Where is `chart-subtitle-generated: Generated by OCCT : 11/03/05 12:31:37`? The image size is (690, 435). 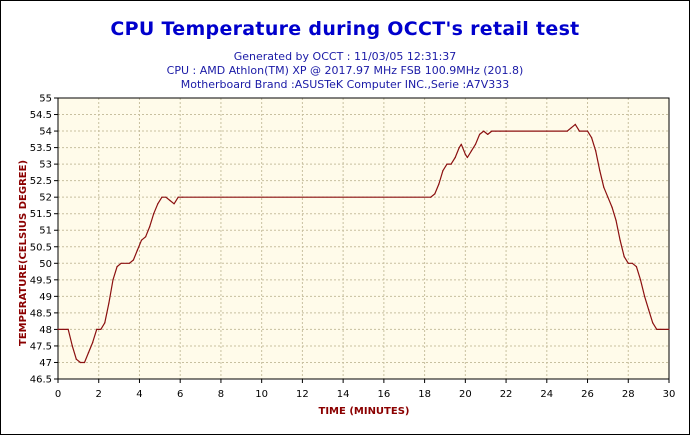 chart-subtitle-generated: Generated by OCCT : 11/03/05 12:31:37 is located at coordinates (345, 56).